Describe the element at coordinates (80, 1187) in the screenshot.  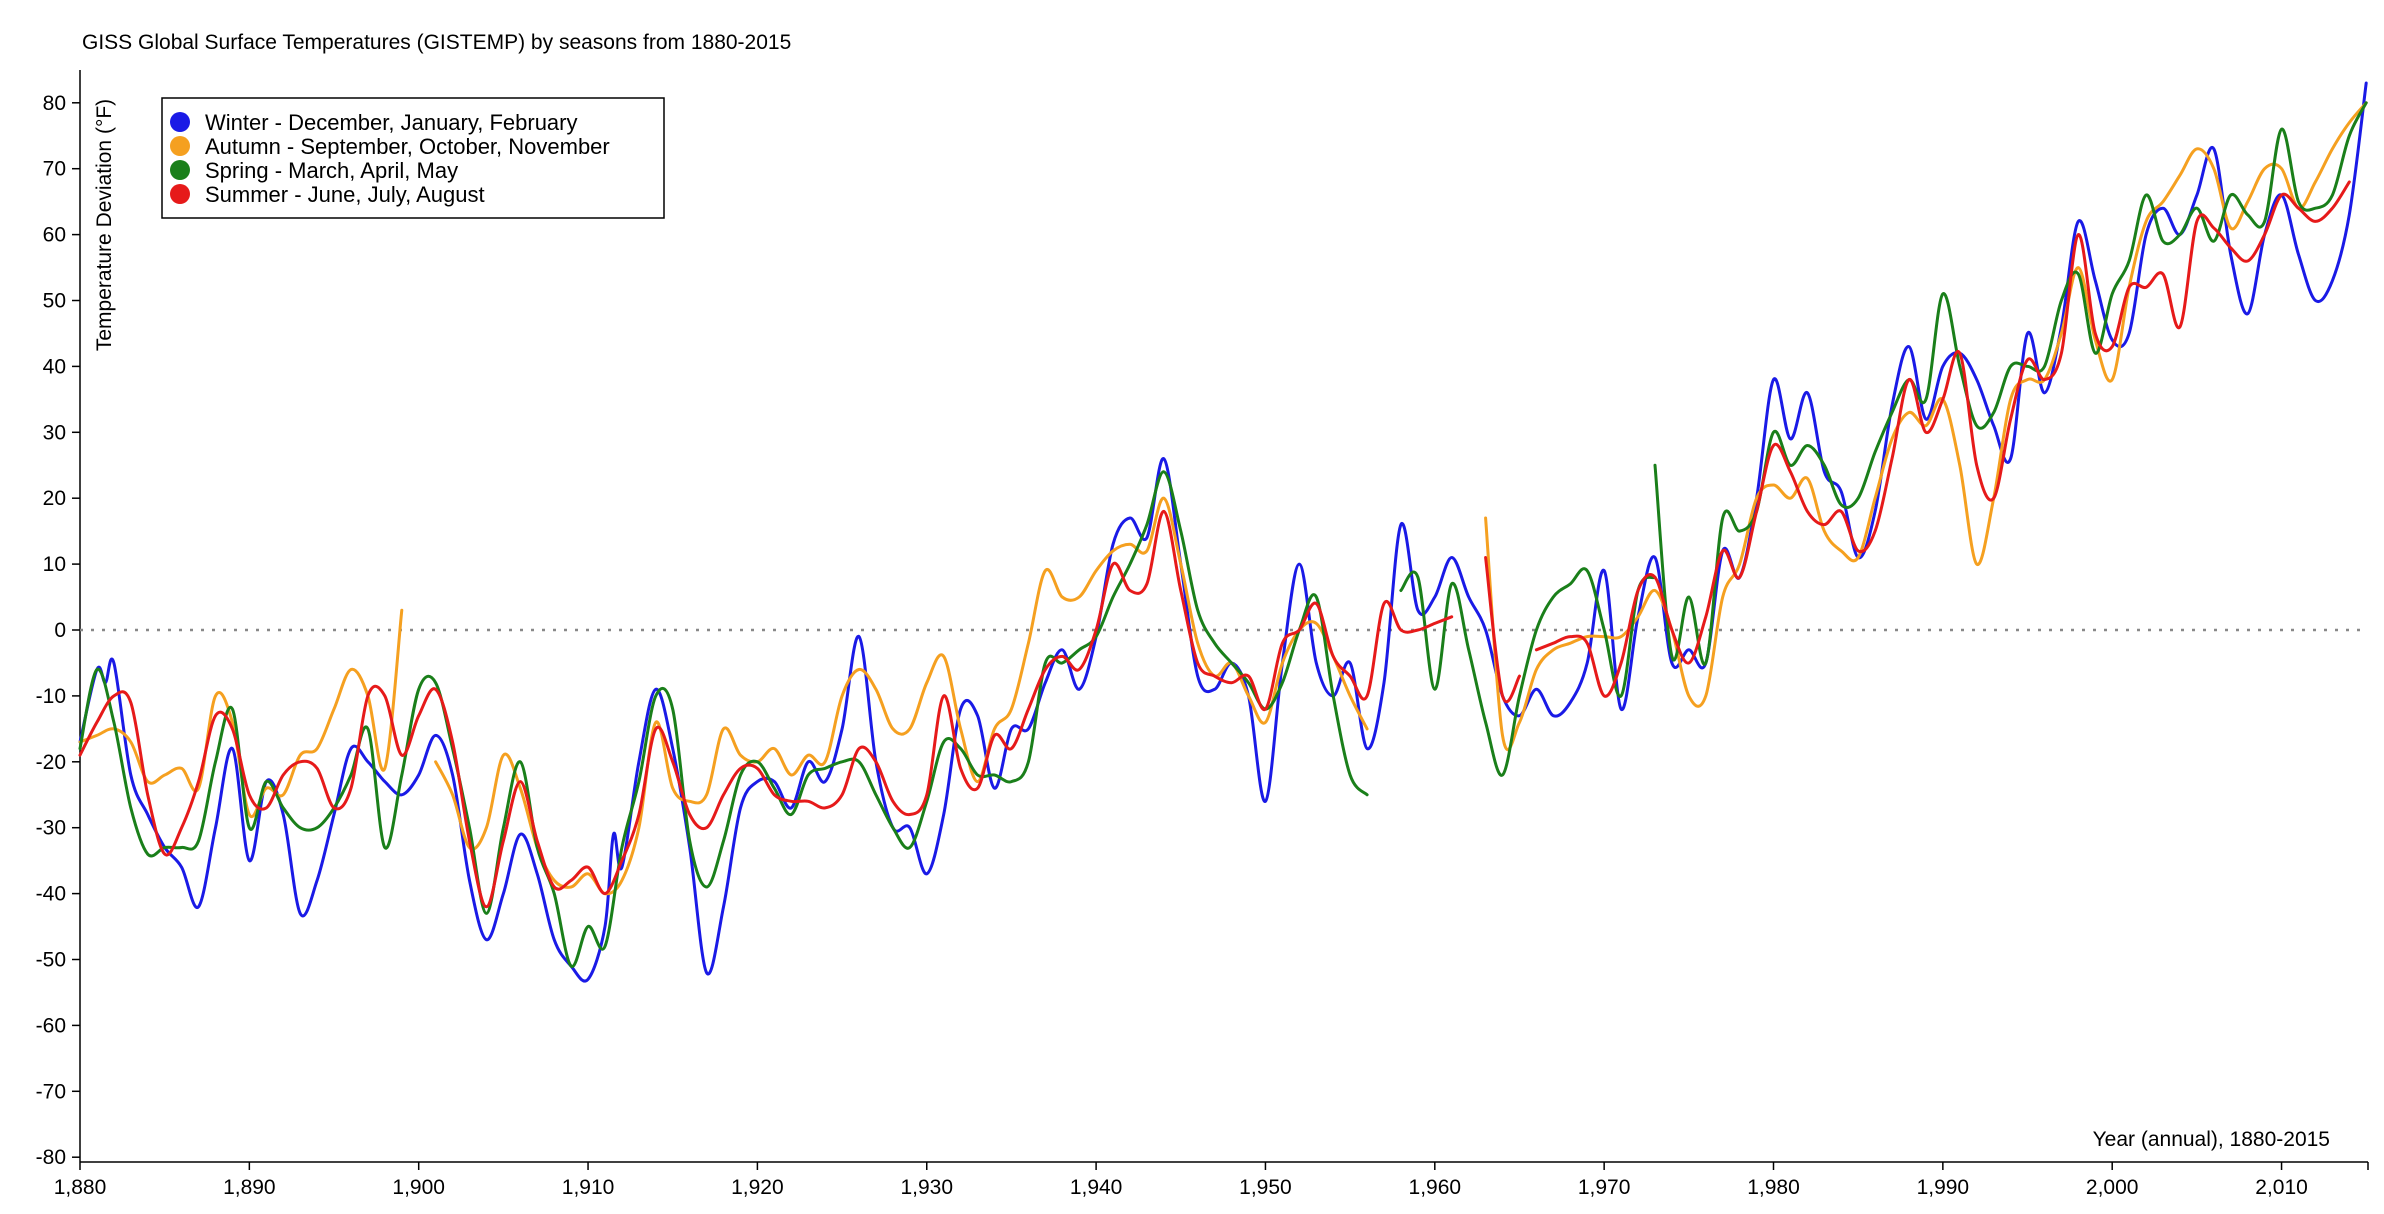
I see `x-tick-label: 1,880` at that location.